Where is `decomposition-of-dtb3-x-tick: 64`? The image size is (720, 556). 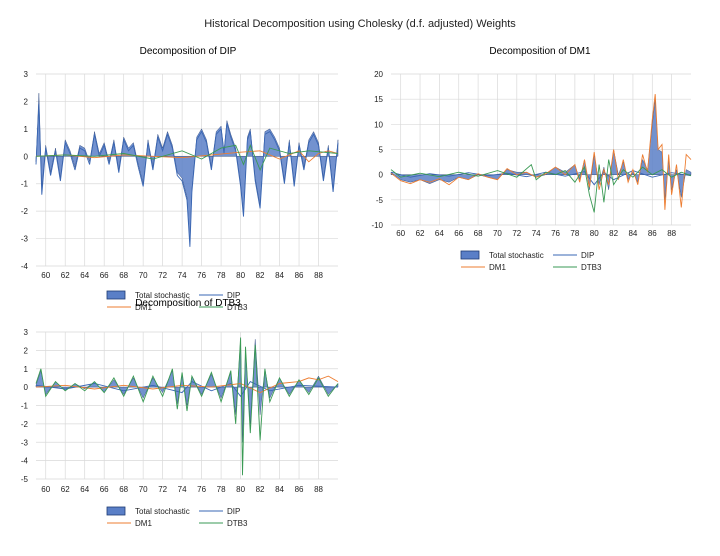
decomposition-of-dtb3-x-tick: 64 is located at coordinates (84, 489).